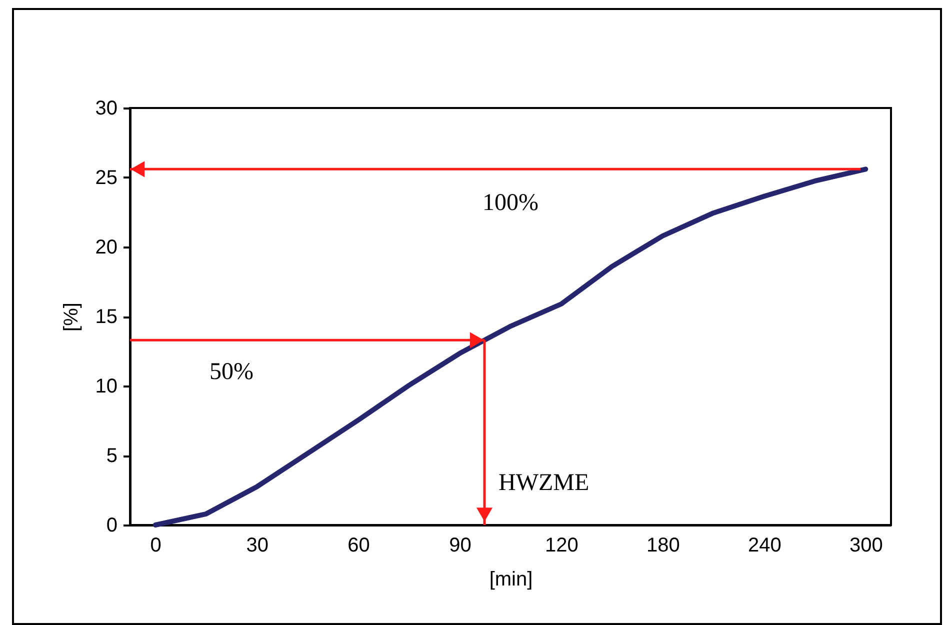 The height and width of the screenshot is (625, 952). What do you see at coordinates (359, 545) in the screenshot?
I see `x-tick-label: 60` at bounding box center [359, 545].